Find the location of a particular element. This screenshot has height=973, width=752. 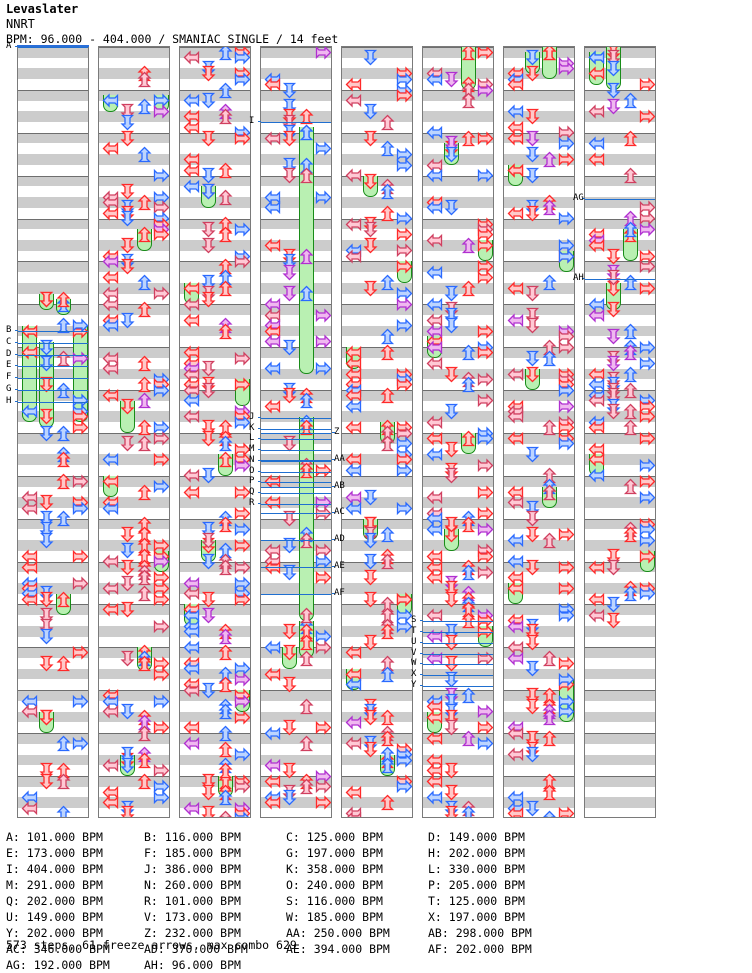

selection-highlight-bar is located at coordinates (53, 46).